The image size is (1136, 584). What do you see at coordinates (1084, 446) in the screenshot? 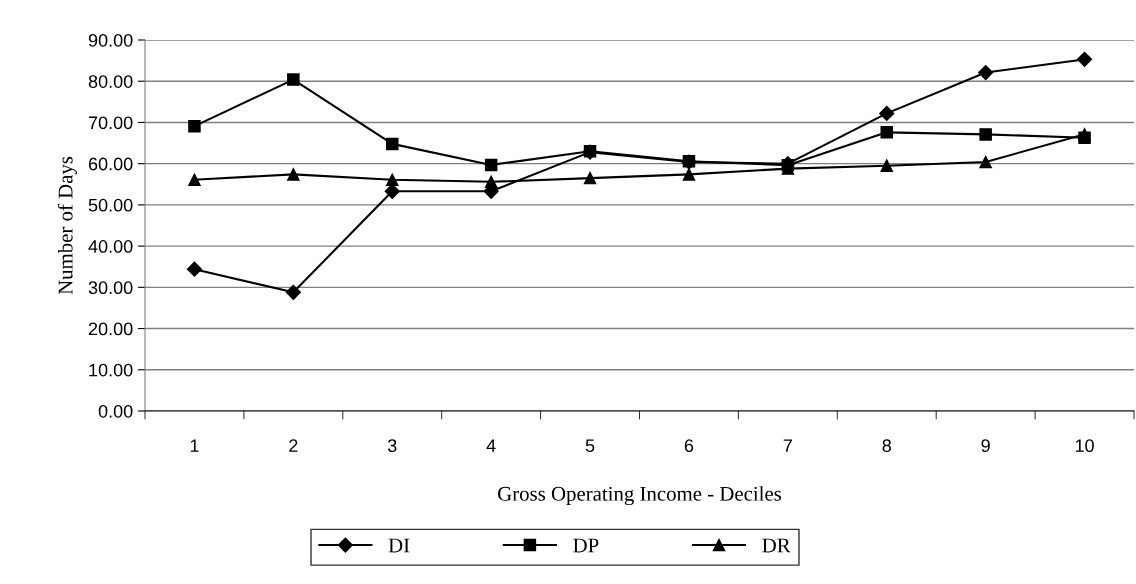
I see `x-tick-label: 10` at bounding box center [1084, 446].